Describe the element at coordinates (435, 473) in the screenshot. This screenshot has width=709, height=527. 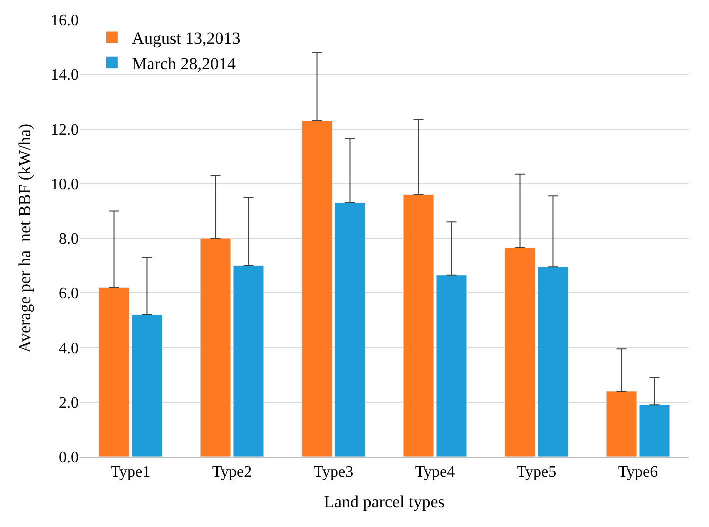
I see `x-tick-label: Type4` at that location.